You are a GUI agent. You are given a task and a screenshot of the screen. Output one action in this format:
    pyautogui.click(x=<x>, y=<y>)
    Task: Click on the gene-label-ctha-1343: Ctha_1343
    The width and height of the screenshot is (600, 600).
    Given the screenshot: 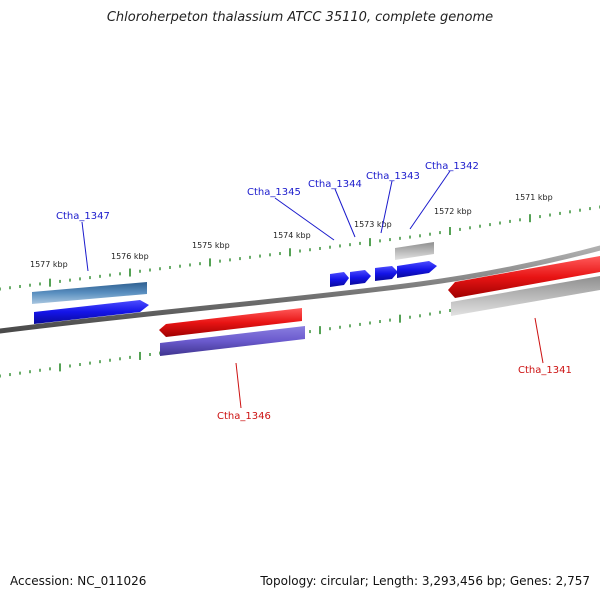 What is the action you would take?
    pyautogui.click(x=393, y=176)
    